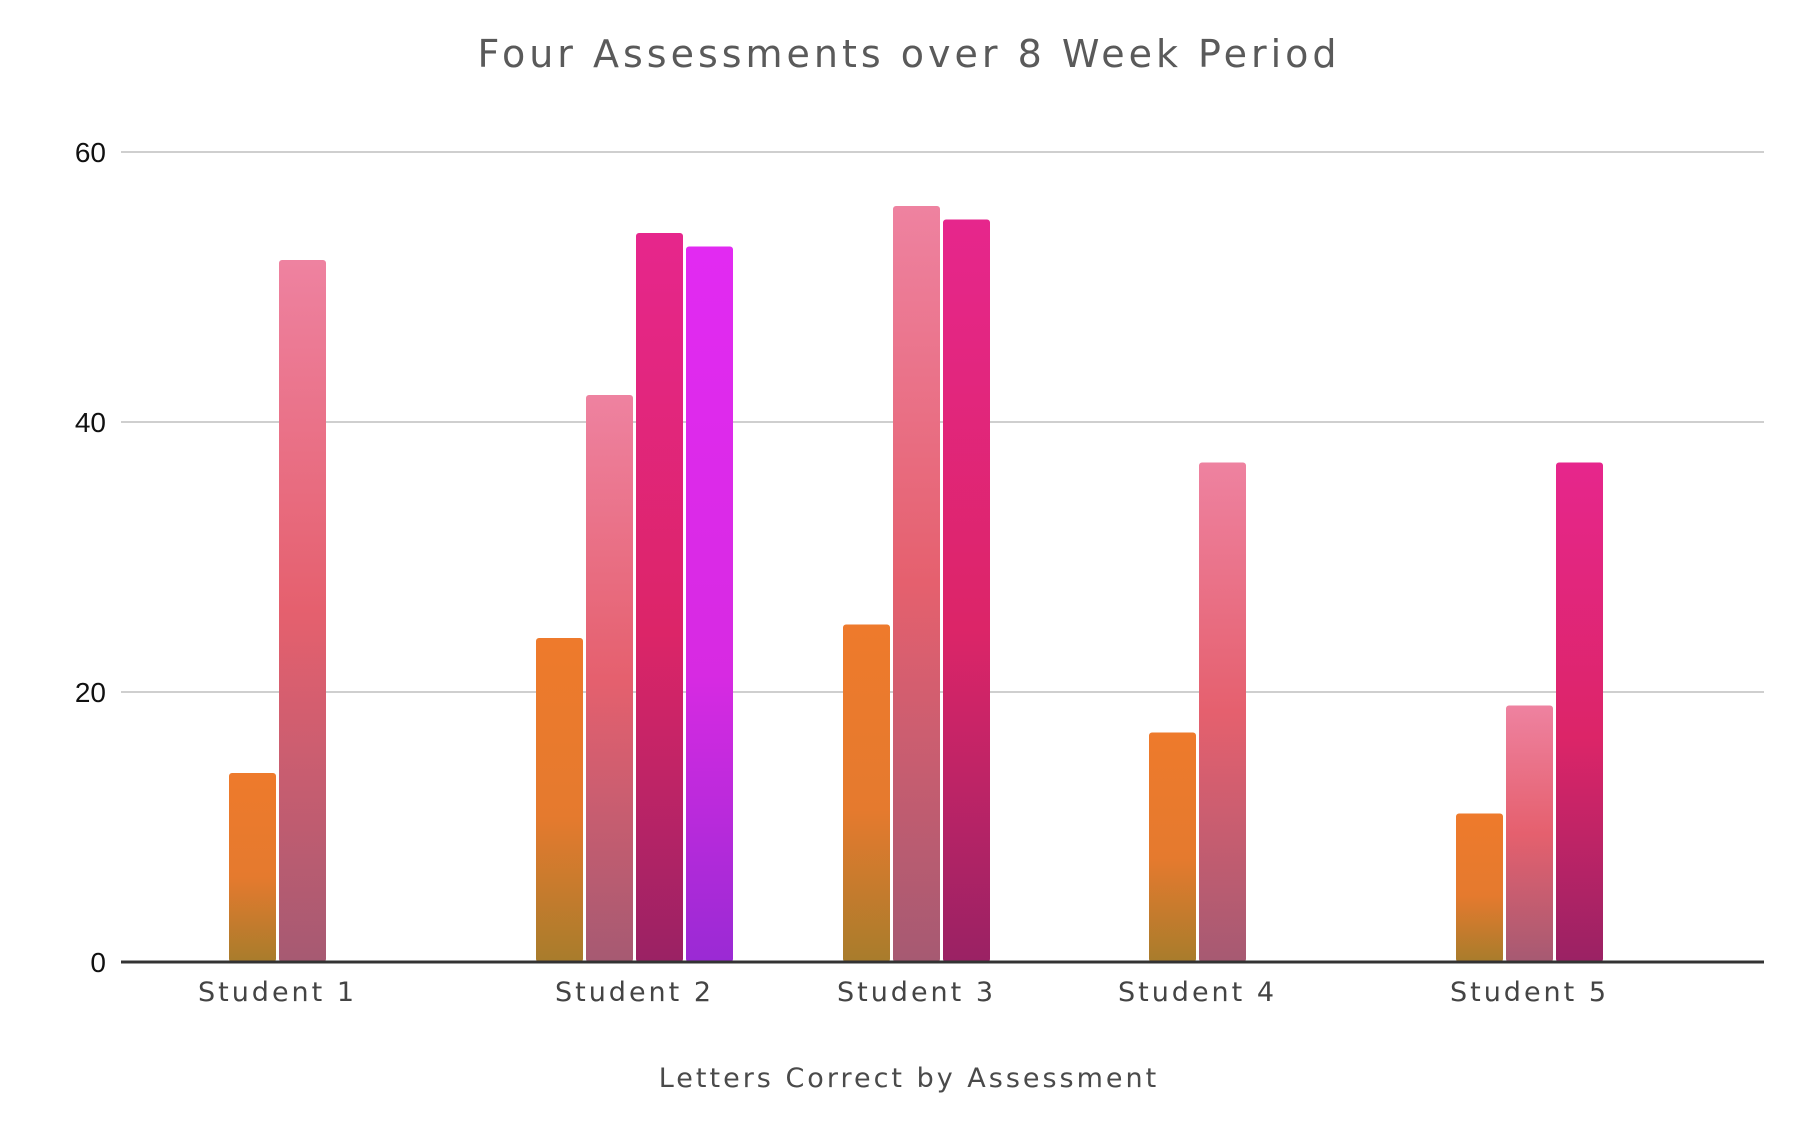  Describe the element at coordinates (1529, 992) in the screenshot. I see `x-tick-label: Student 5` at that location.